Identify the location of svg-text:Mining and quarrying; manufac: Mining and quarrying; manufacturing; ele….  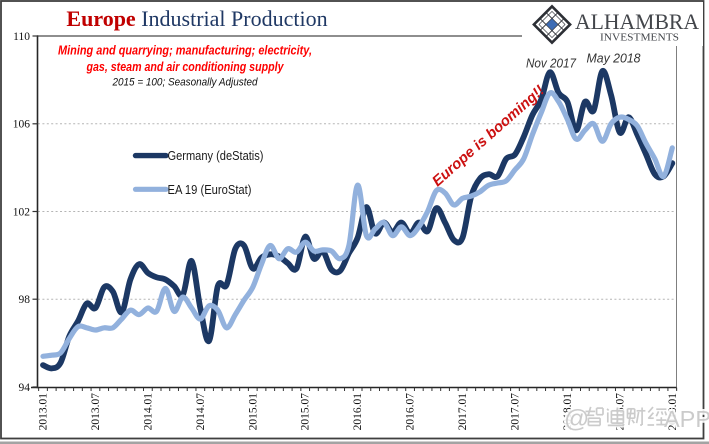
(185, 51).